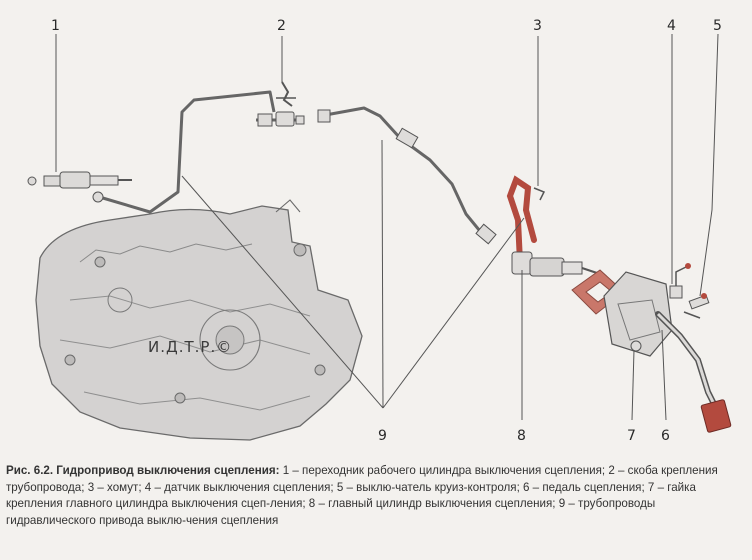 The image size is (752, 560). Describe the element at coordinates (696, 306) in the screenshot. I see `cruise-switch` at that location.